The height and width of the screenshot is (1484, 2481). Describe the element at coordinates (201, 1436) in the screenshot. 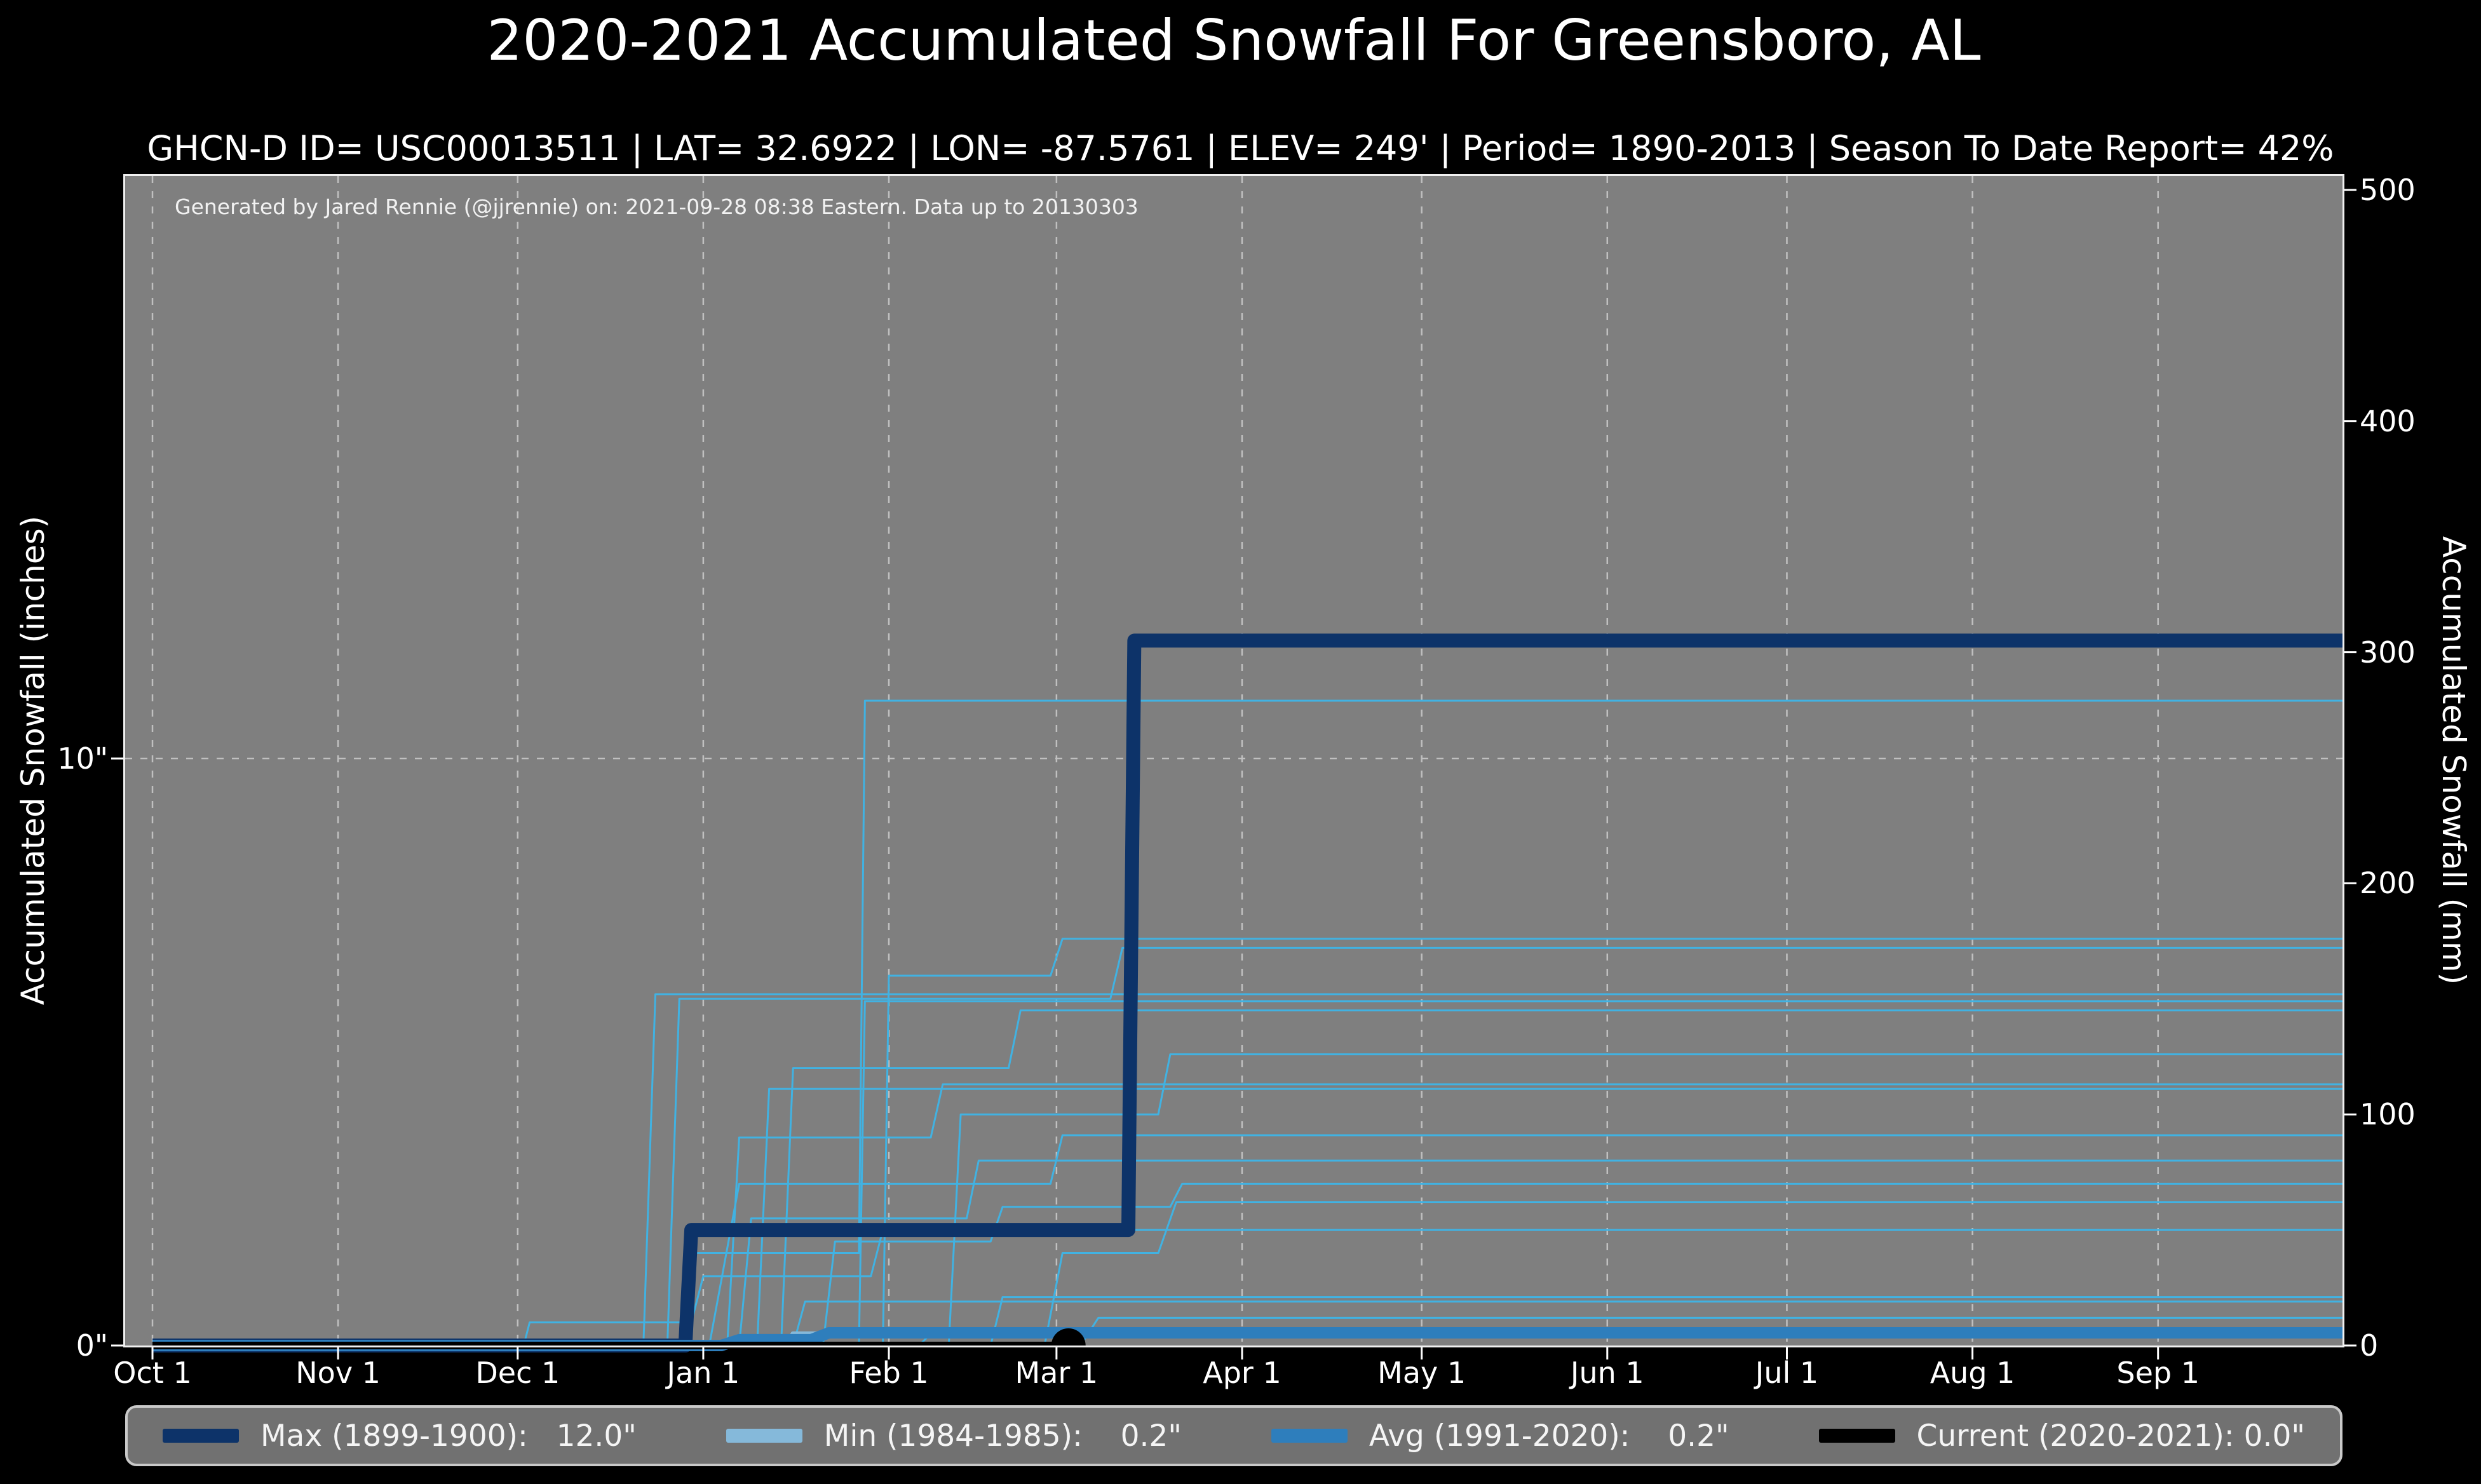

I see `legend-swatch-max` at that location.